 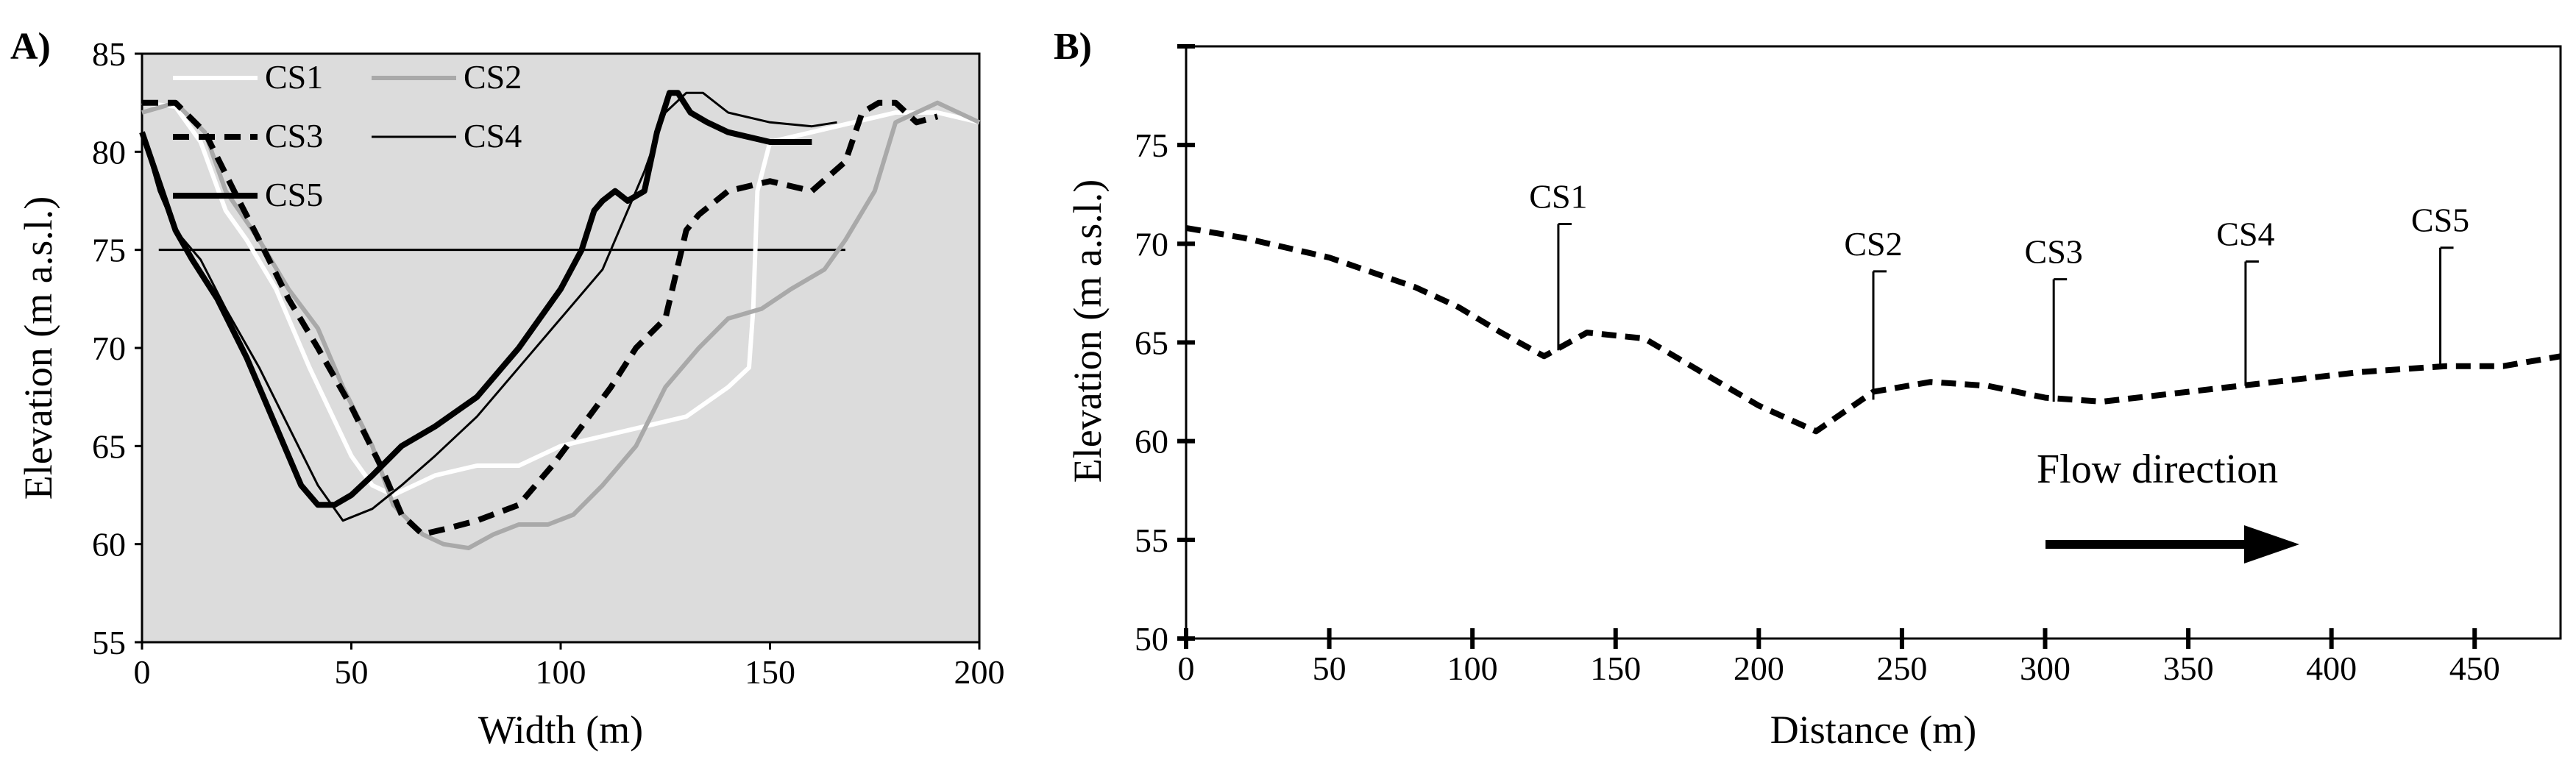 I want to click on x-tick-label: 400, so click(x=2331, y=668).